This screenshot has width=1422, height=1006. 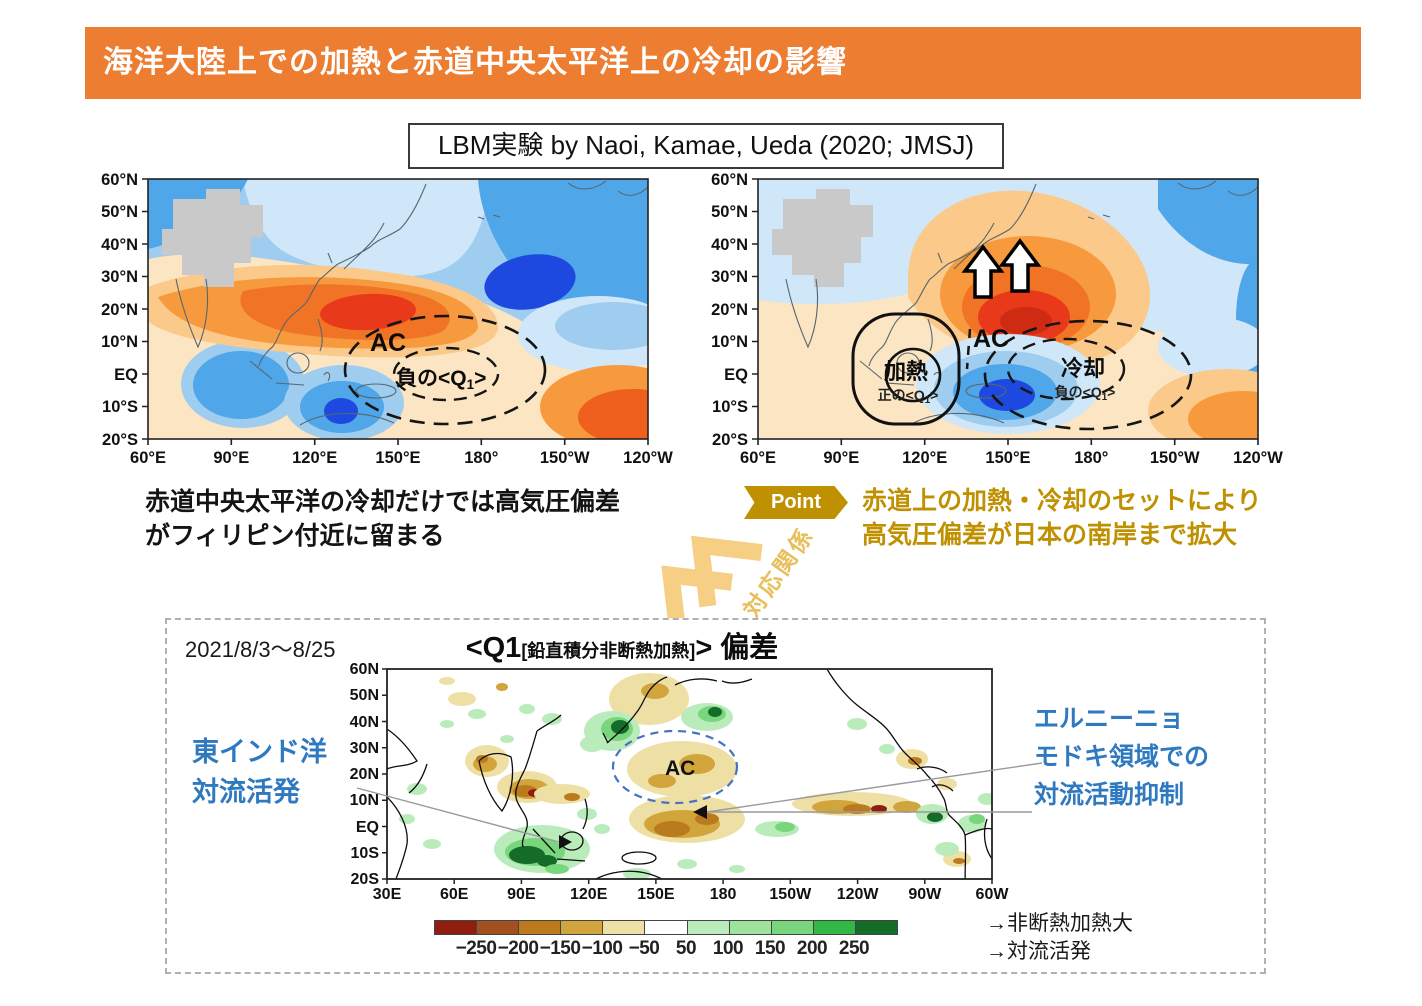 I want to click on colorbar-tick: 150, so click(x=770, y=948).